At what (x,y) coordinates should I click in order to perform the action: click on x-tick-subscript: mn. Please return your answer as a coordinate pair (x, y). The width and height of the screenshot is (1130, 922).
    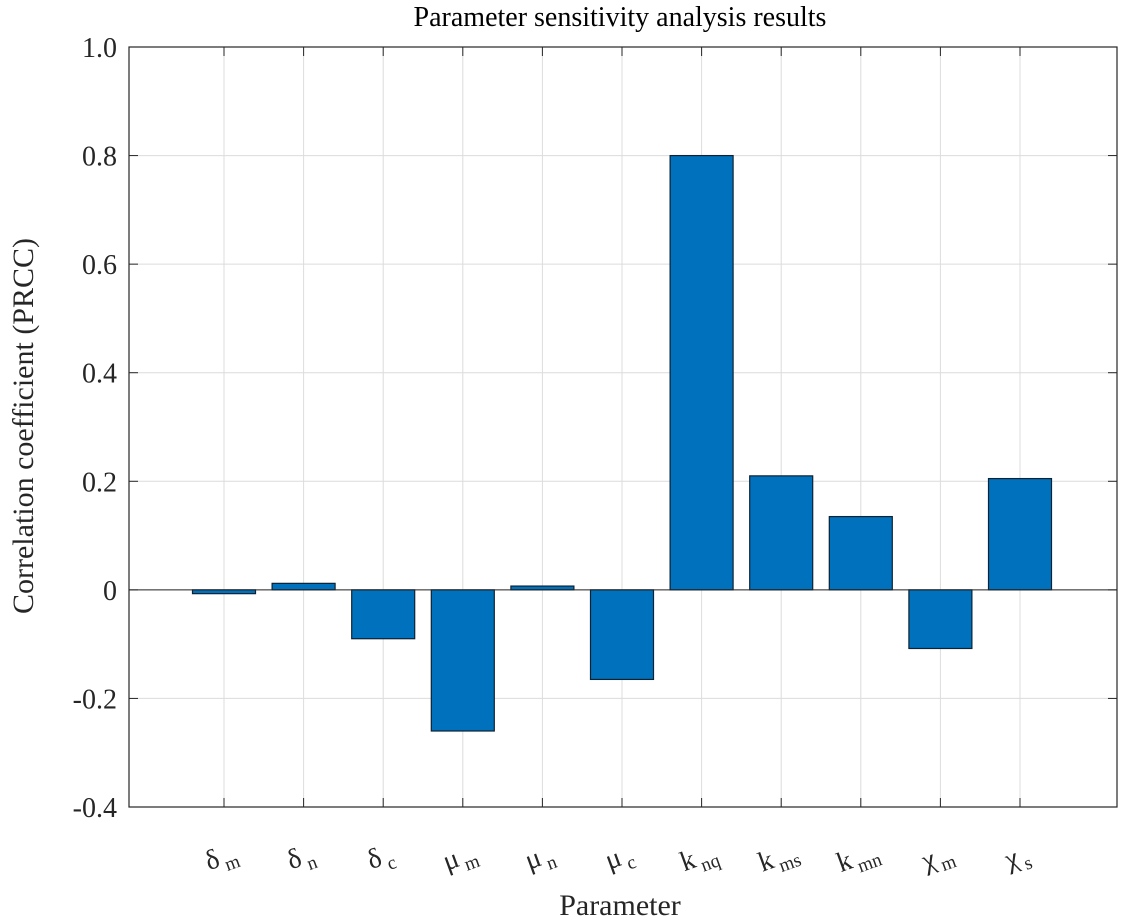
    Looking at the image, I should click on (870, 863).